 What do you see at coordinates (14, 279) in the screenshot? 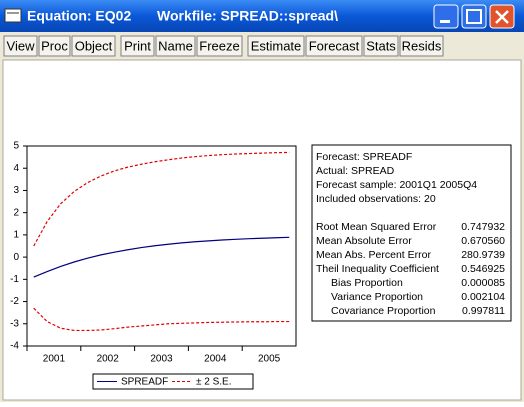
I see `y-tick-label: -1` at bounding box center [14, 279].